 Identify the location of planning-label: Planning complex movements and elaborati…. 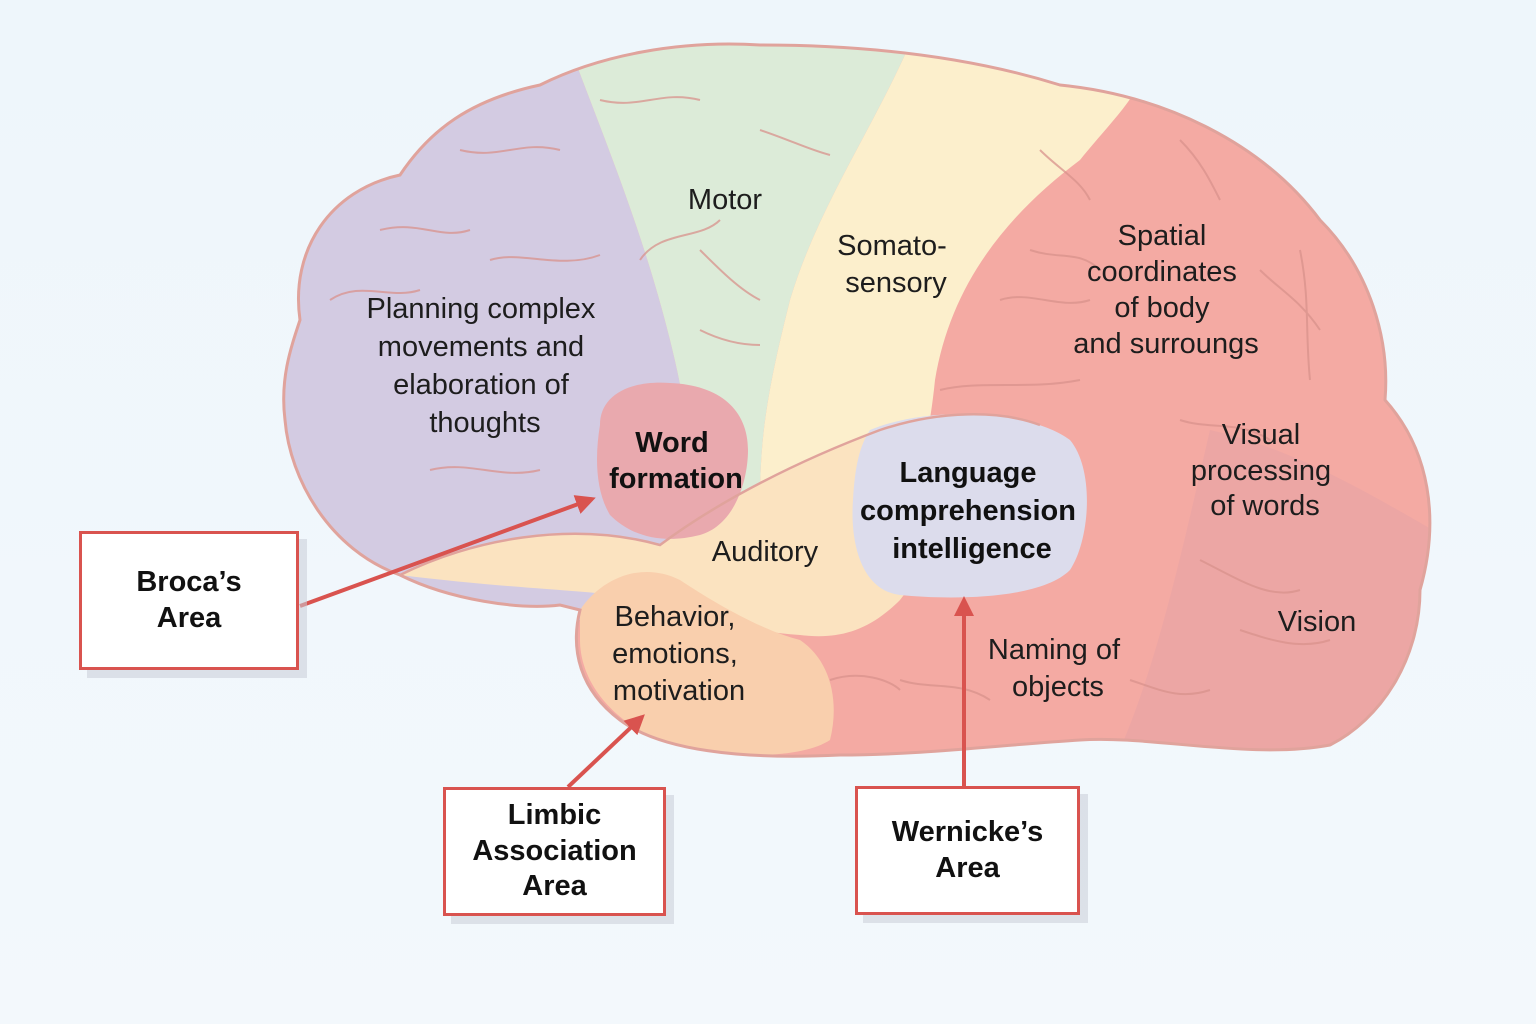
(485, 366).